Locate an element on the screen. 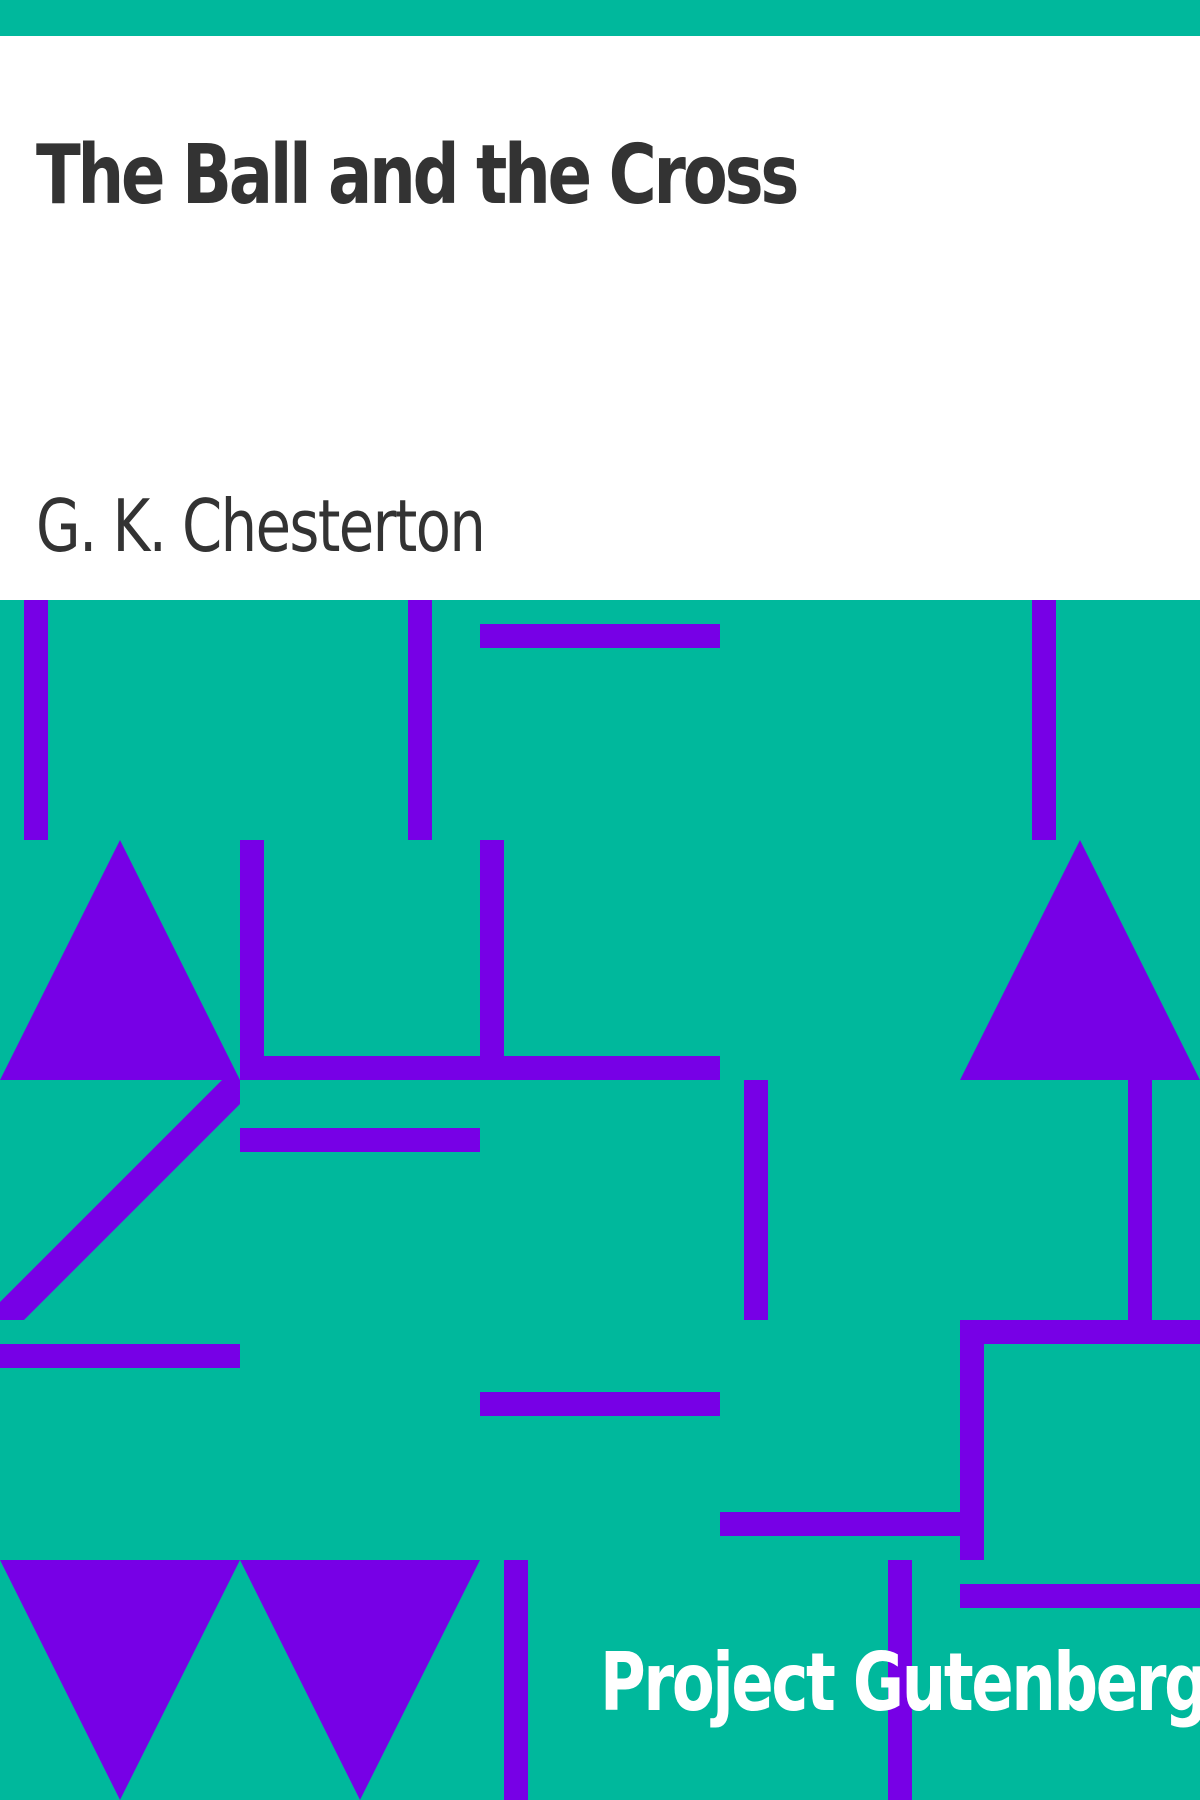 The height and width of the screenshot is (1800, 1200). publisher-name: Project Gutenberg is located at coordinates (900, 1682).